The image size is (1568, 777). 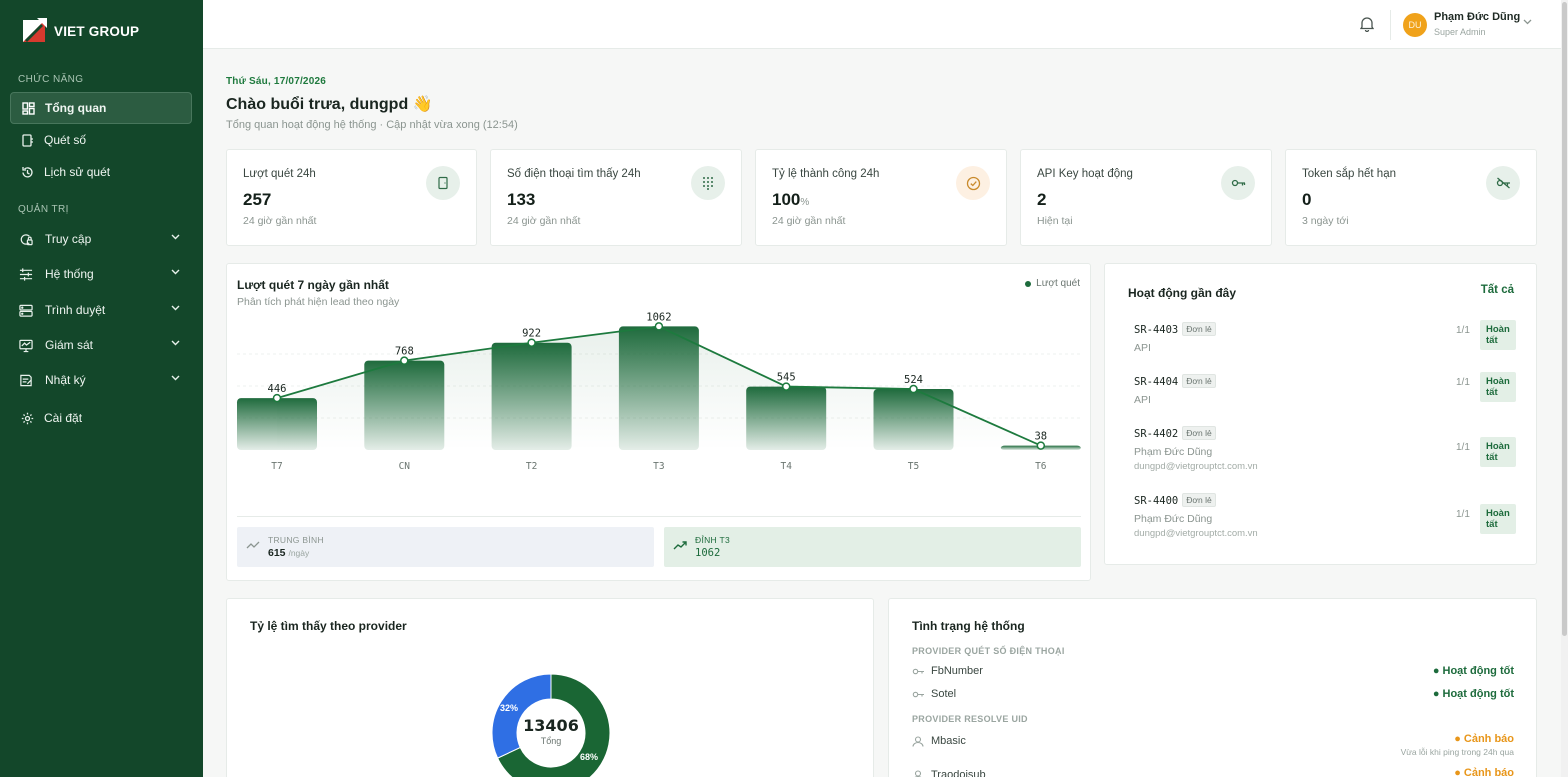 I want to click on access-icon, so click(x=26, y=239).